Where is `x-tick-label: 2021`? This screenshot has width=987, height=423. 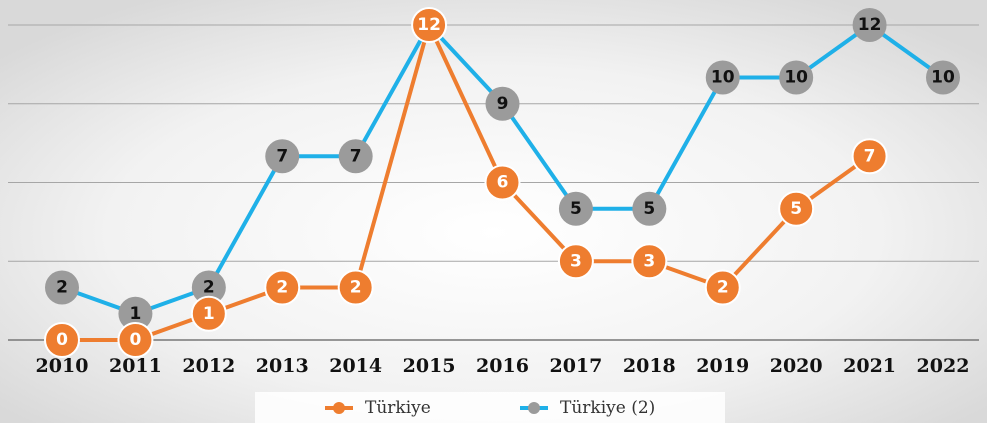
x-tick-label: 2021 is located at coordinates (869, 366).